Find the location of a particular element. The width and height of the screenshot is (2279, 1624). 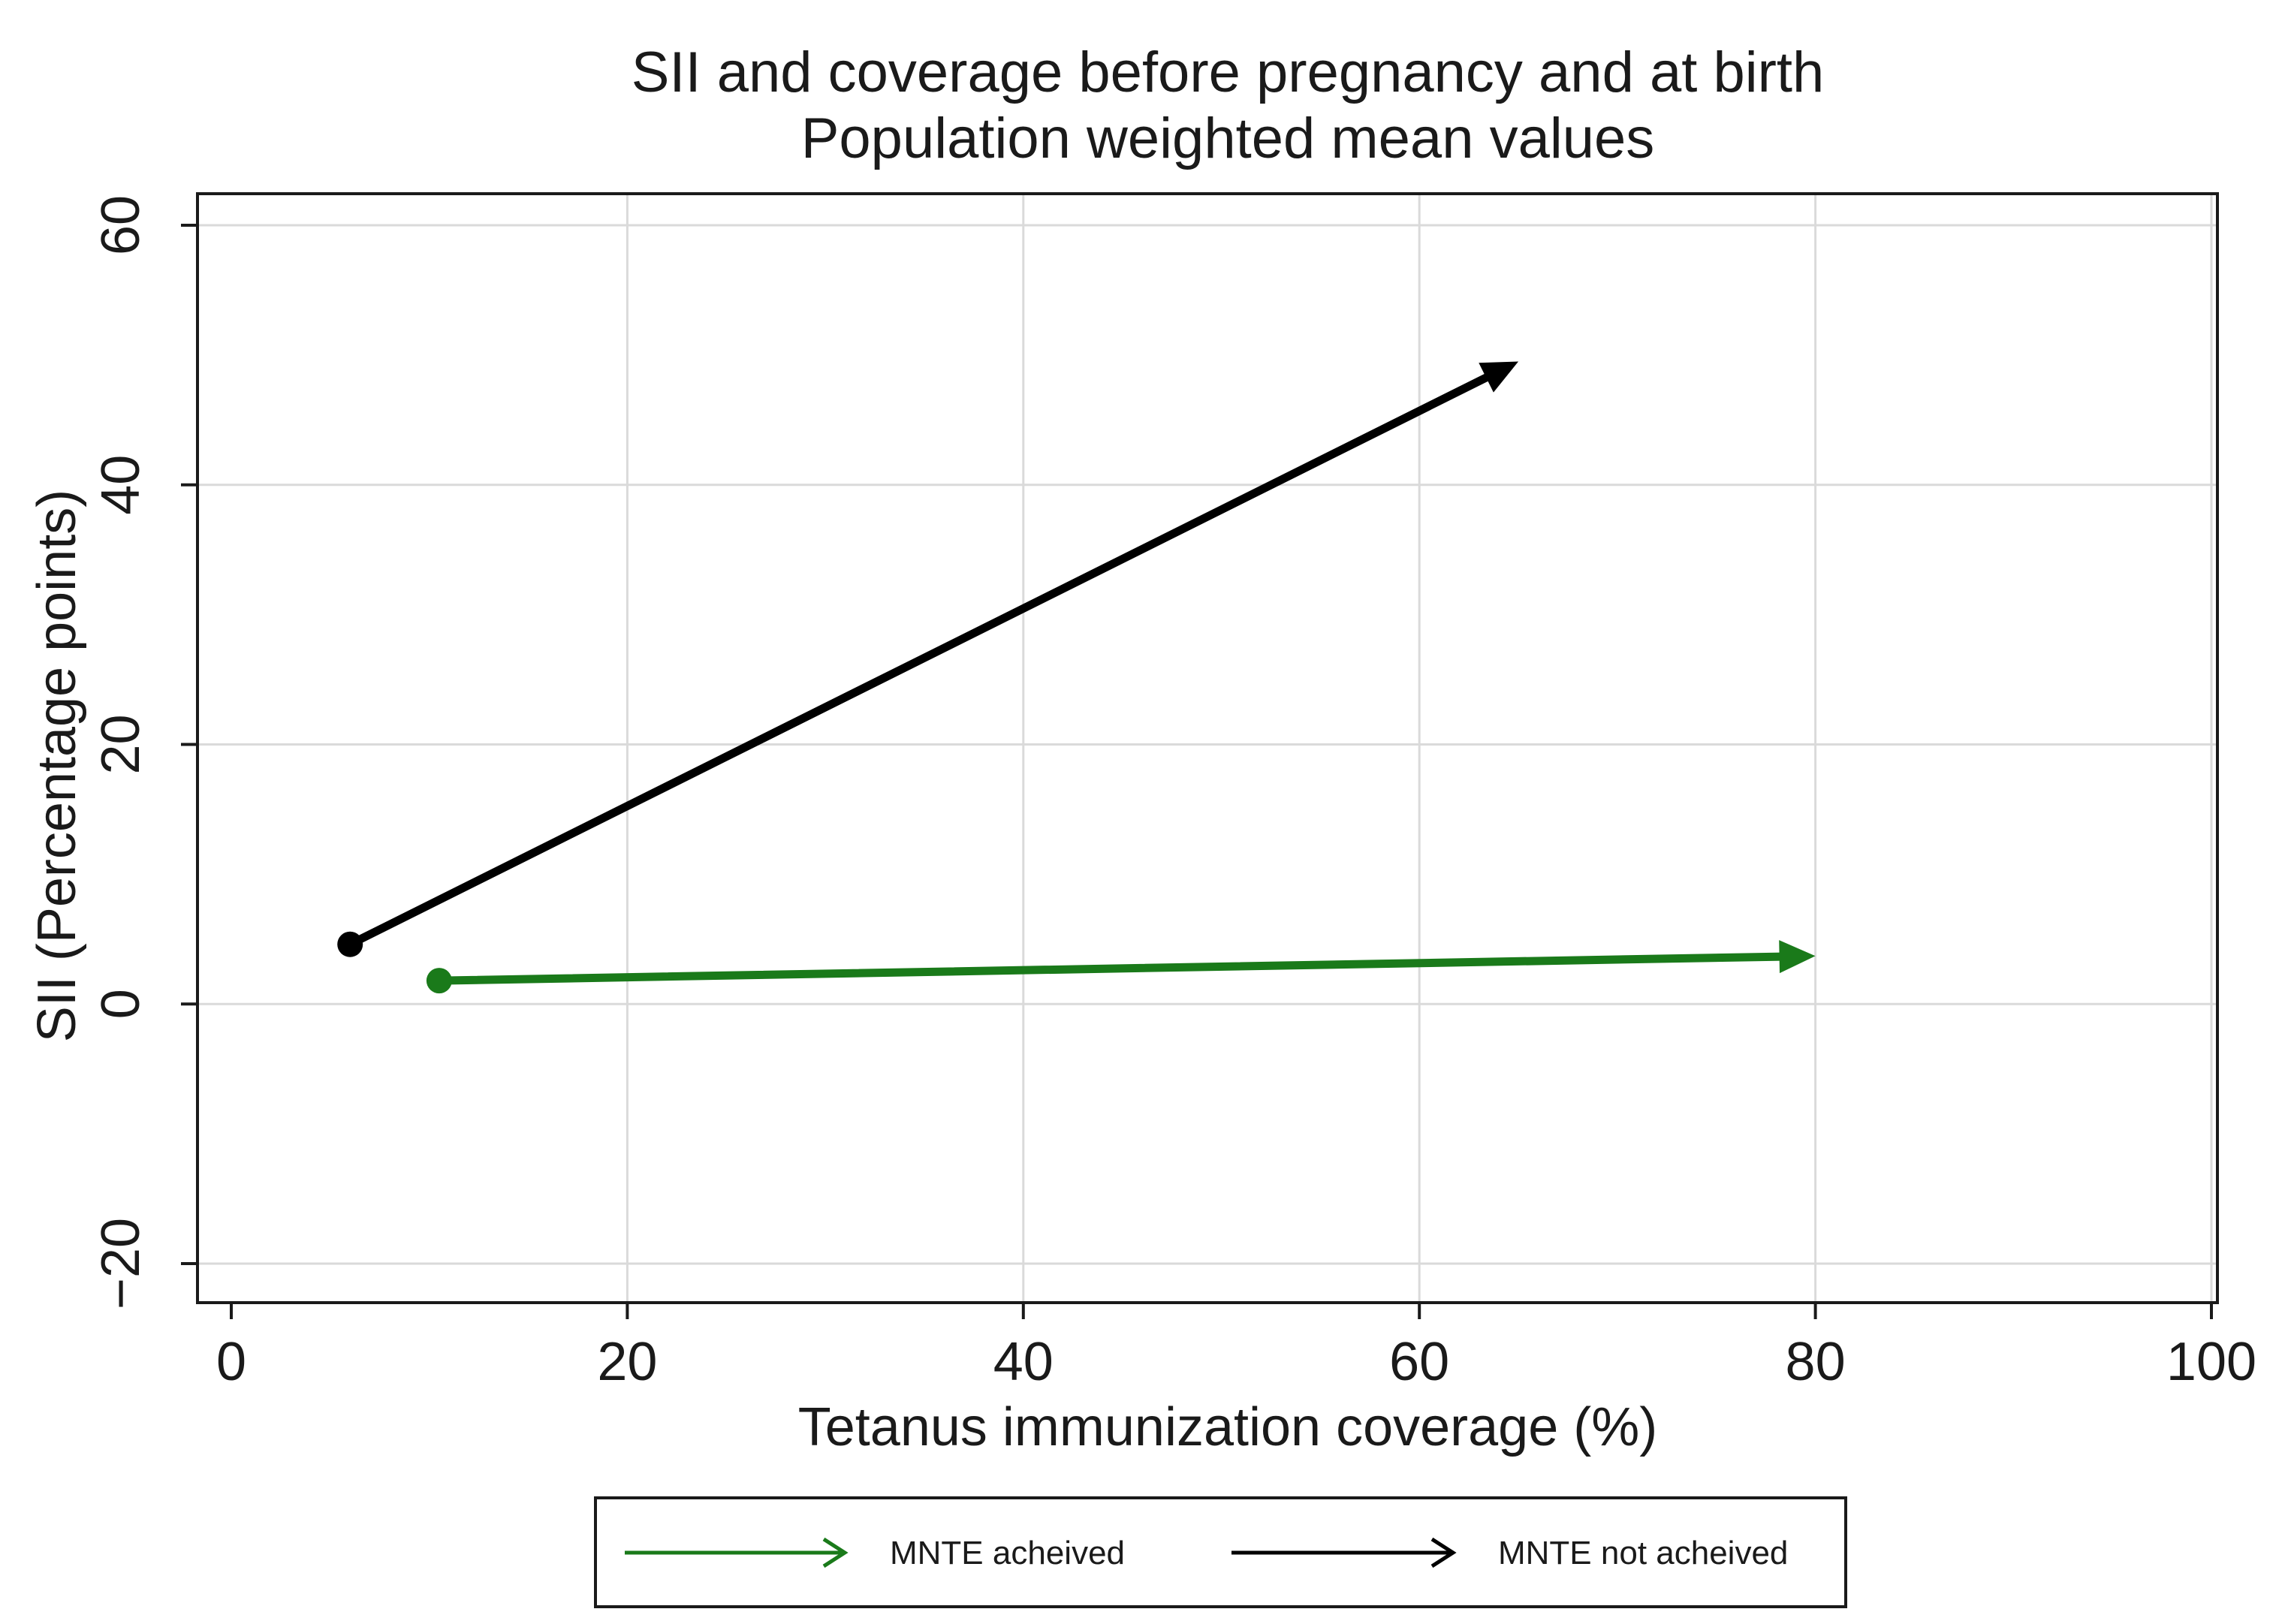

series-mnte-acheived-arrow is located at coordinates (1125, 962).